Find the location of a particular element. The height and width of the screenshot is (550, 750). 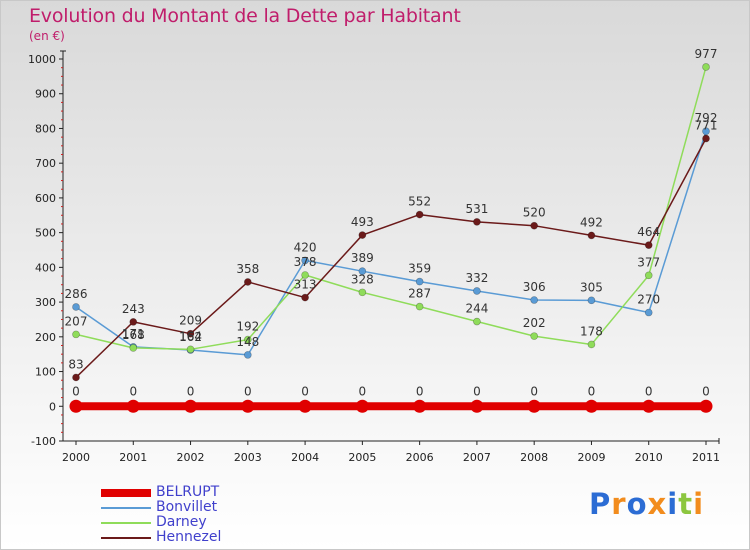

data-label: 209 is located at coordinates (190, 321).